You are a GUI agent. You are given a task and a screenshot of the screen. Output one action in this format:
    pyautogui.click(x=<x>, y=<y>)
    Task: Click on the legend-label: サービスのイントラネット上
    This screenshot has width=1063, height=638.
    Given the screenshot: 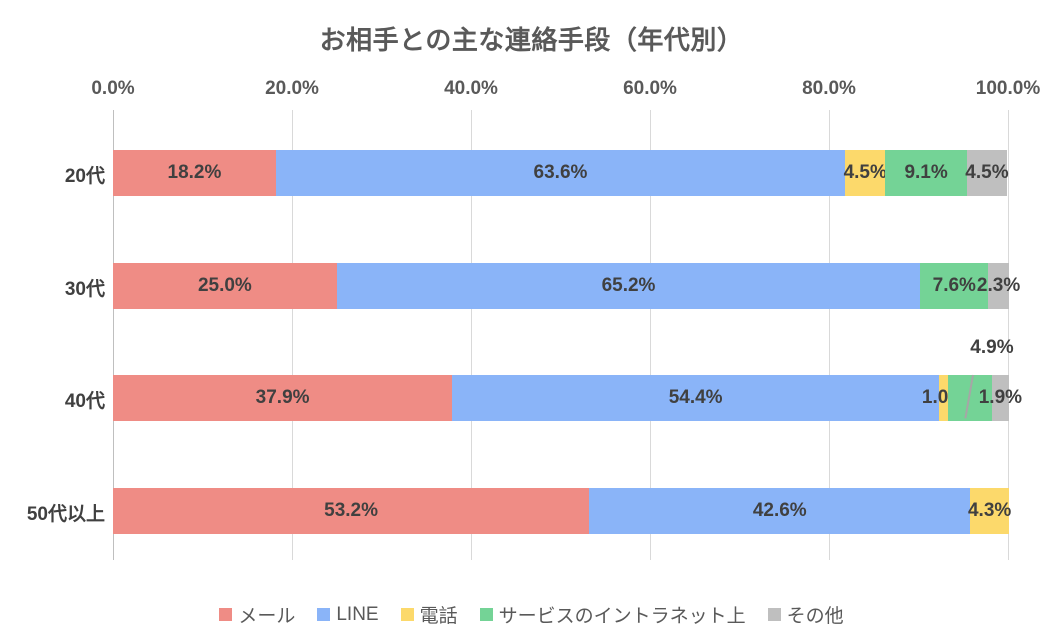 What is the action you would take?
    pyautogui.click(x=622, y=616)
    